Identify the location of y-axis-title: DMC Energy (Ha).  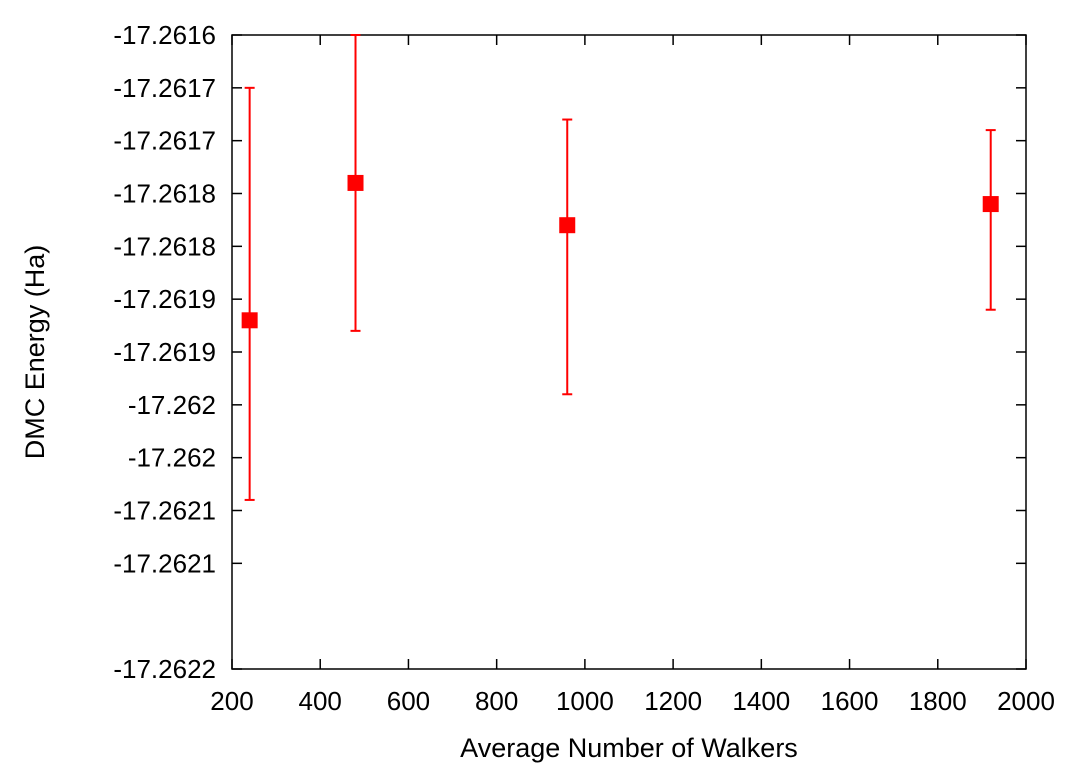
(35, 352).